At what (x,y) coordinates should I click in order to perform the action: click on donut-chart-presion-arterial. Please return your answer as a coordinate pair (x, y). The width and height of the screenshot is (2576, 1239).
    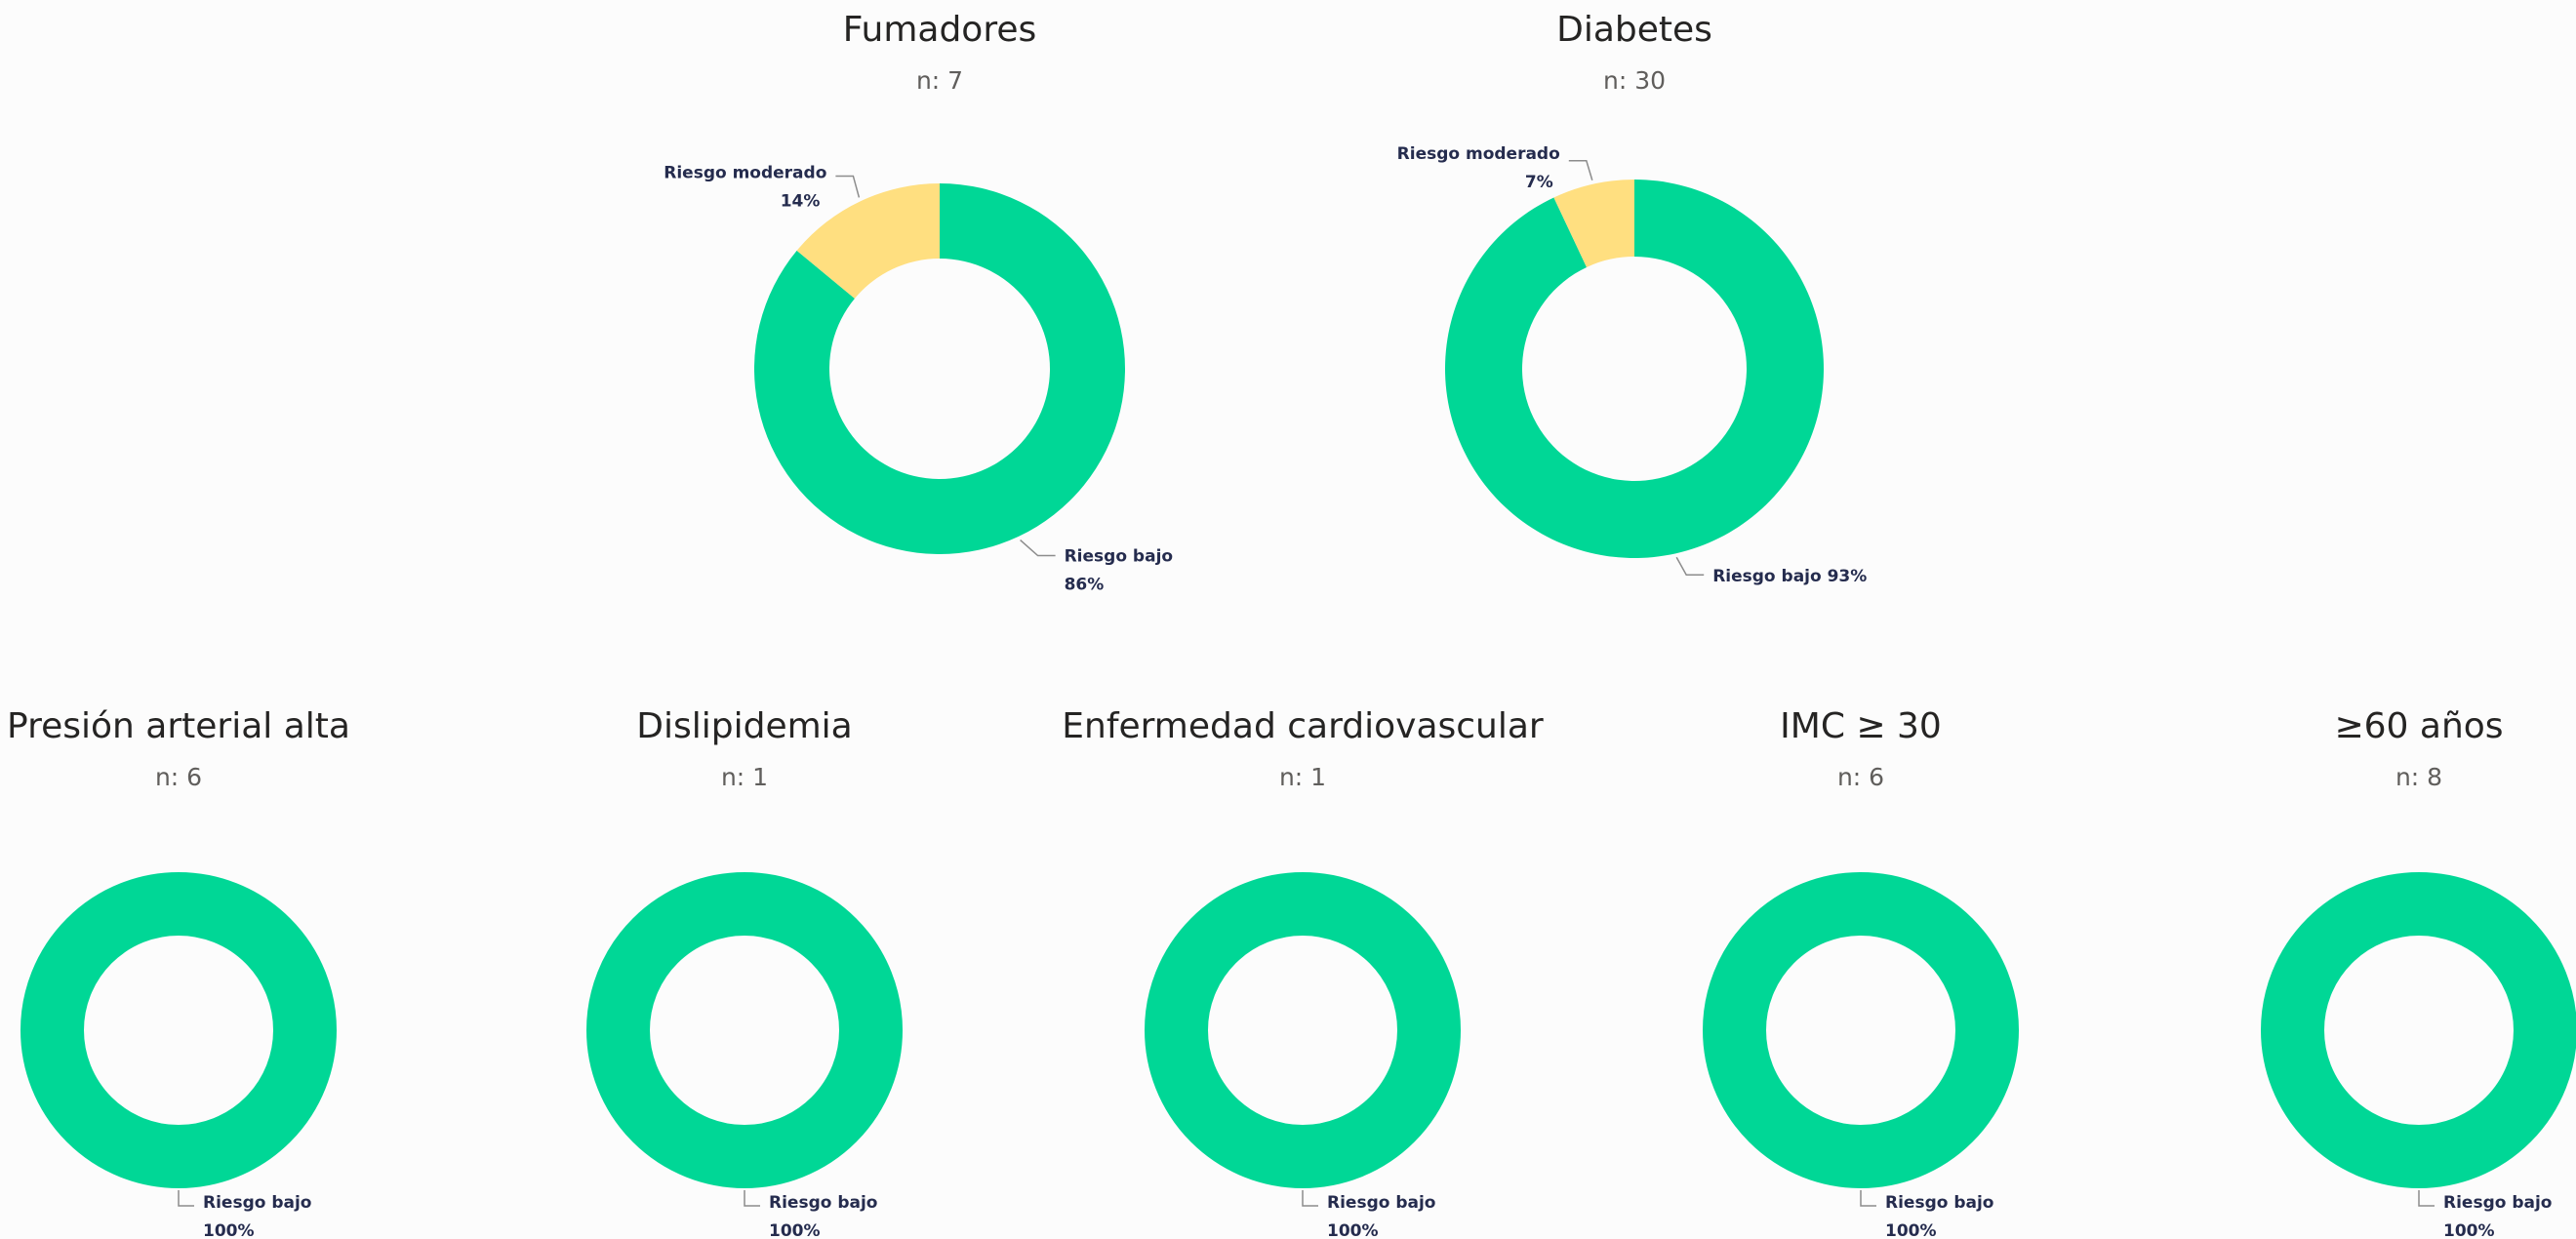
    Looking at the image, I should click on (178, 1030).